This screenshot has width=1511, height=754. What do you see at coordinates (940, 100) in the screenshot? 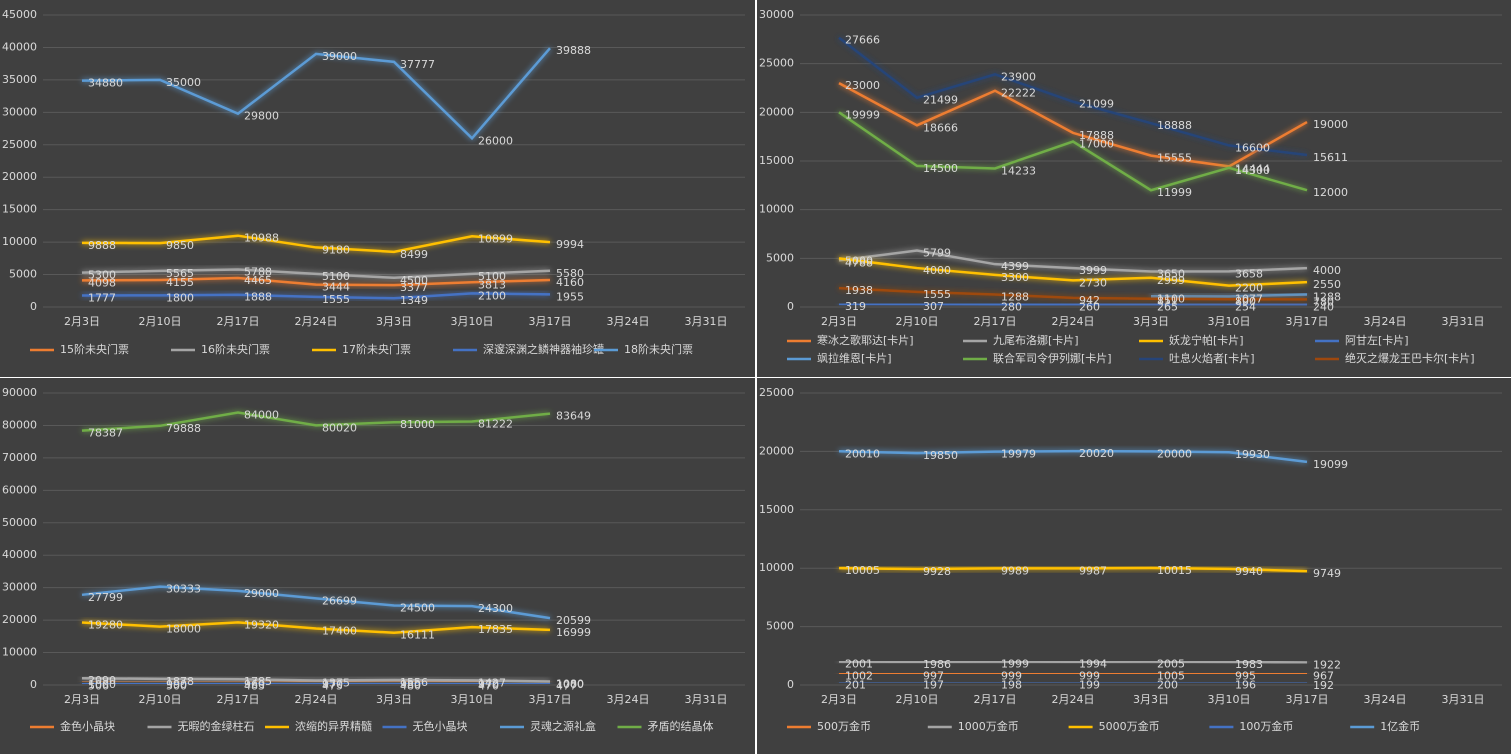
I see `data-label: 21499` at bounding box center [940, 100].